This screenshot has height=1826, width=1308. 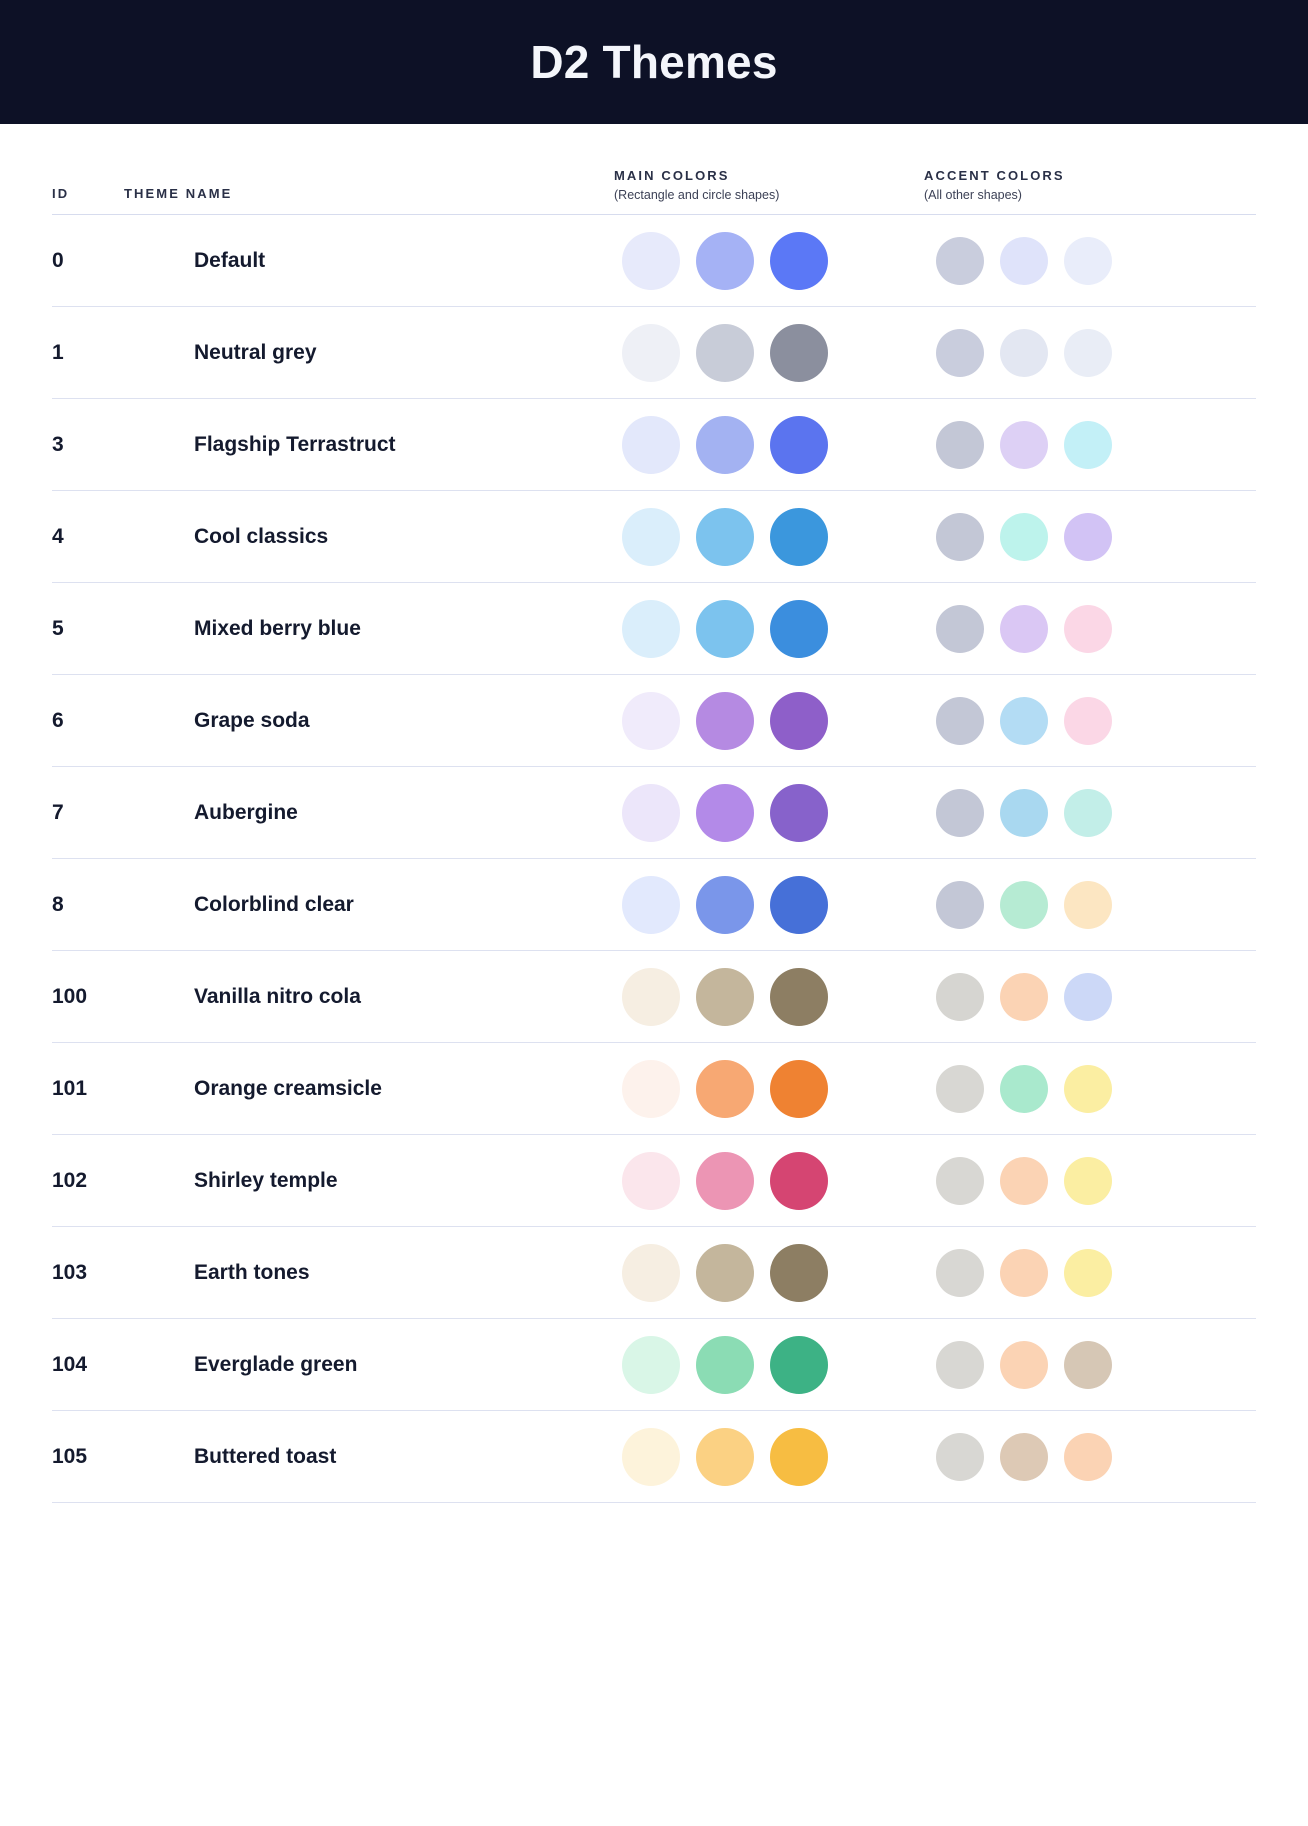 I want to click on theme-id: 105, so click(x=88, y=1457).